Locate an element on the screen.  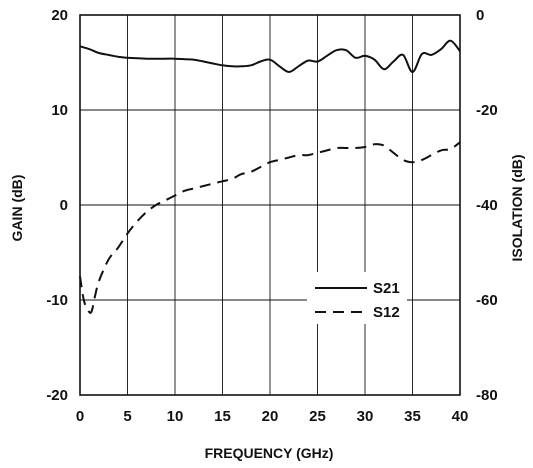
y-tick-label: -10 is located at coordinates (57, 300).